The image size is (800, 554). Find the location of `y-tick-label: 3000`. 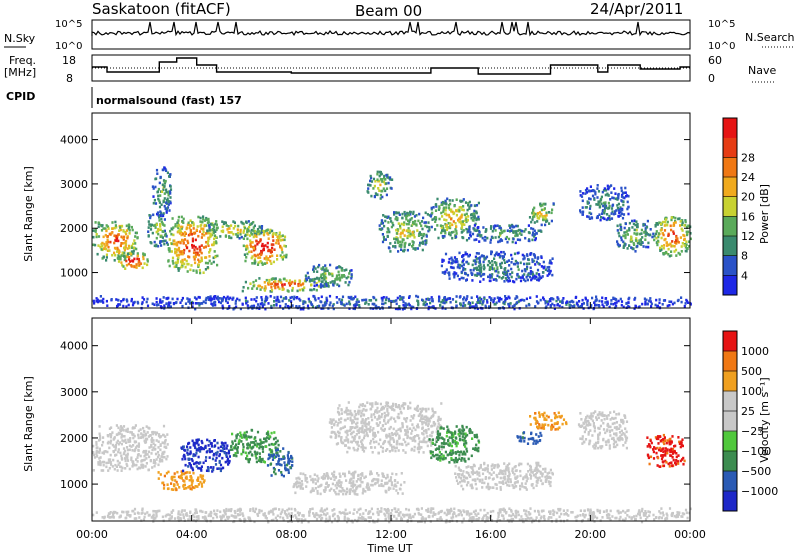

y-tick-label: 3000 is located at coordinates (74, 184).